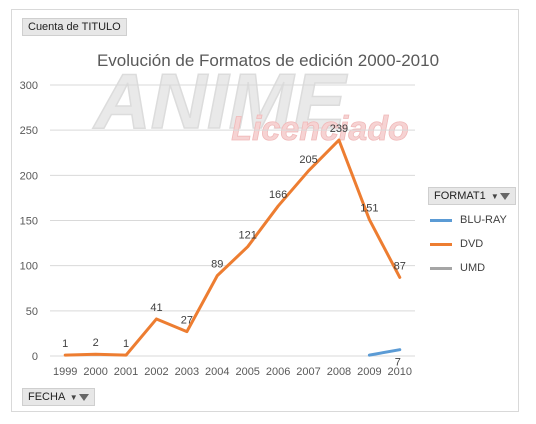  I want to click on x-tick-label: 2005, so click(247, 372).